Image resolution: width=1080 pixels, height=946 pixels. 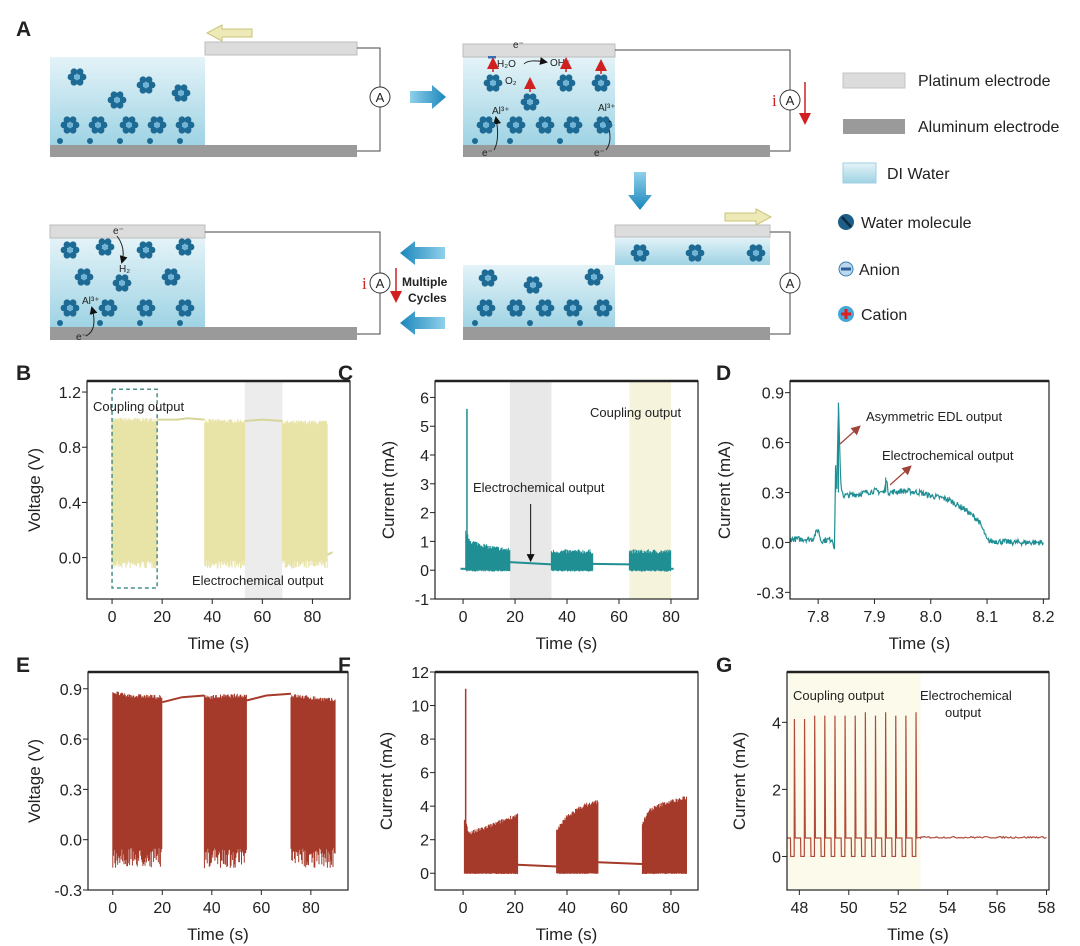 I want to click on ammeter-icon, so click(x=380, y=283).